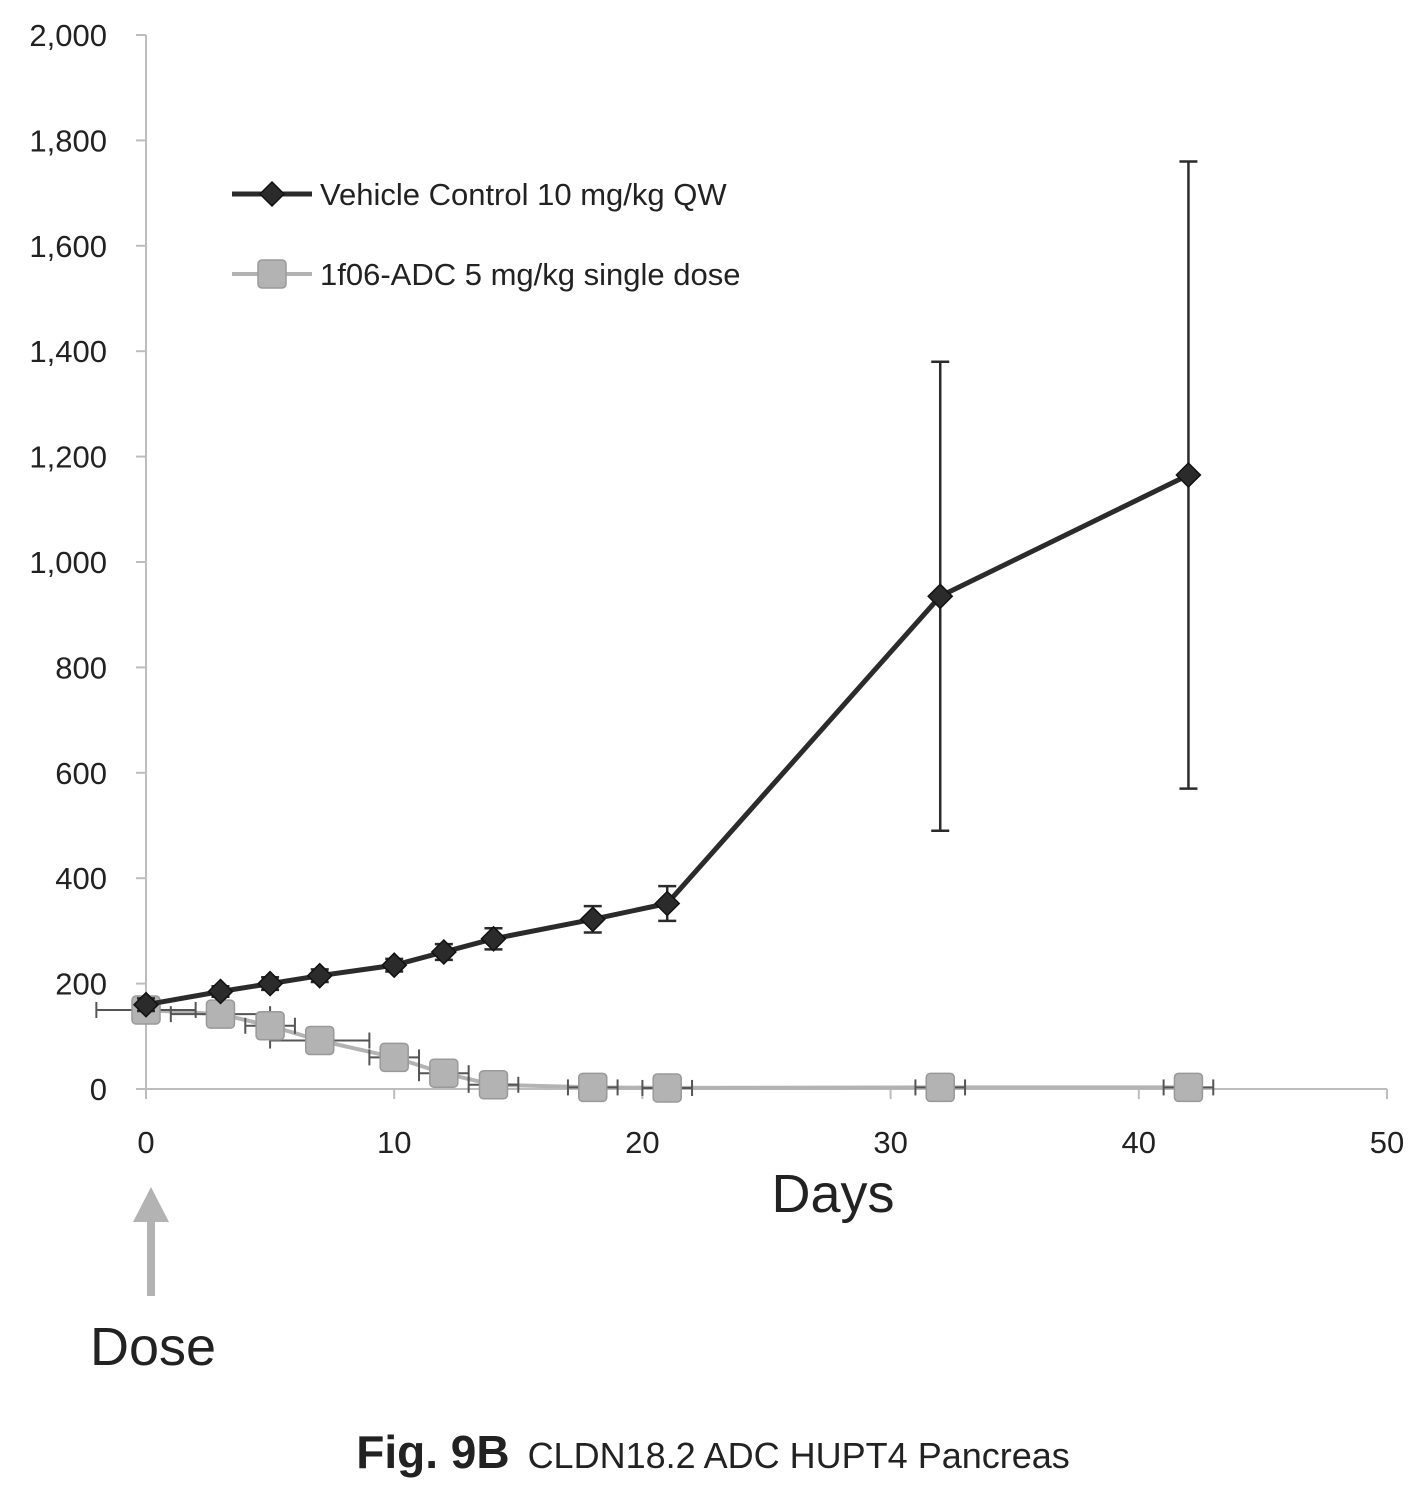 This screenshot has width=1426, height=1502. I want to click on y-tick-label: 0, so click(98, 1089).